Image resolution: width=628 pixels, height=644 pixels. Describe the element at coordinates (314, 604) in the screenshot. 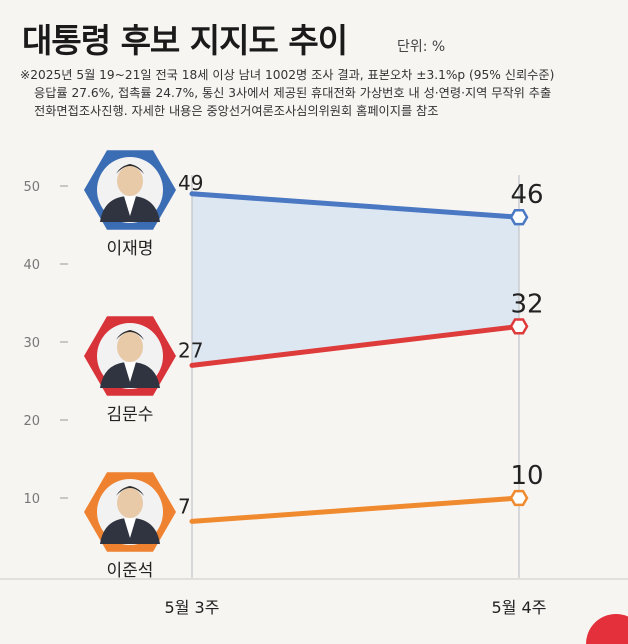

I see `x-axis-bar` at that location.